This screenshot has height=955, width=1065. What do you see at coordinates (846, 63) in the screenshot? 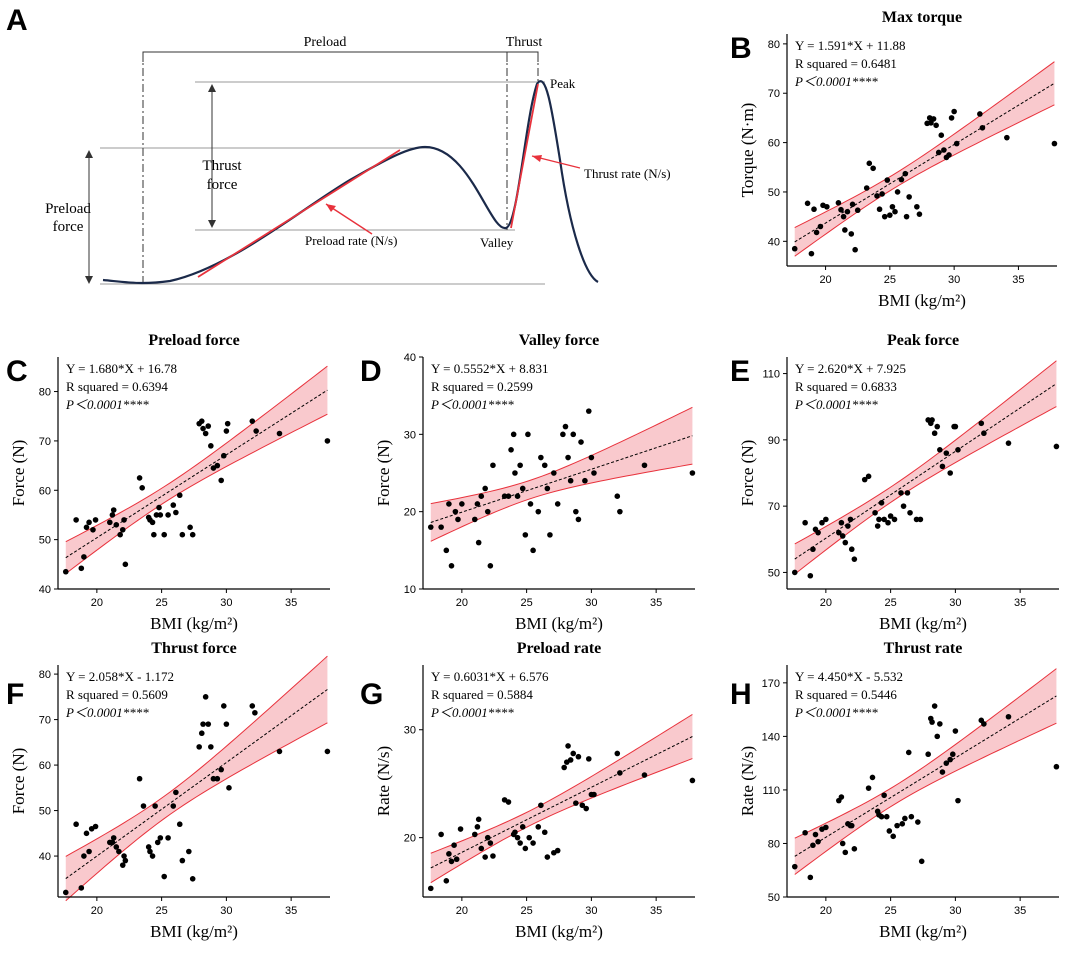
I see `r-squared-text: R squared = 0.6481` at bounding box center [846, 63].